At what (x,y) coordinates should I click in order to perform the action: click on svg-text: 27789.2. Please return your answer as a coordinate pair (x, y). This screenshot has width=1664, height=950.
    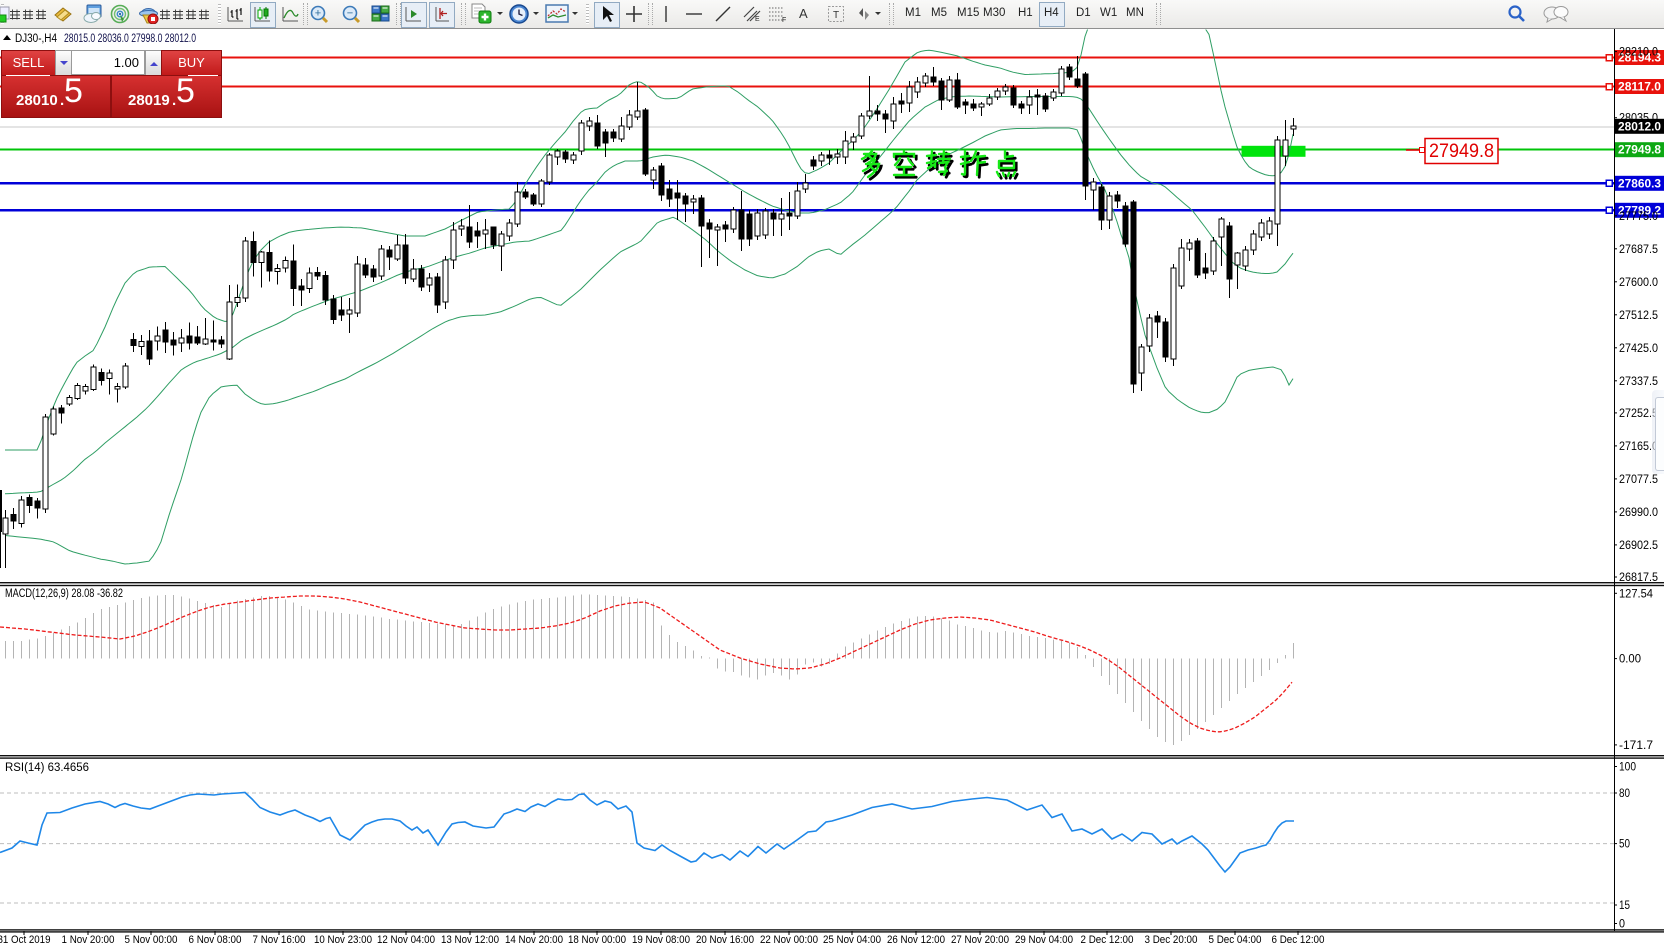
    Looking at the image, I should click on (1639, 211).